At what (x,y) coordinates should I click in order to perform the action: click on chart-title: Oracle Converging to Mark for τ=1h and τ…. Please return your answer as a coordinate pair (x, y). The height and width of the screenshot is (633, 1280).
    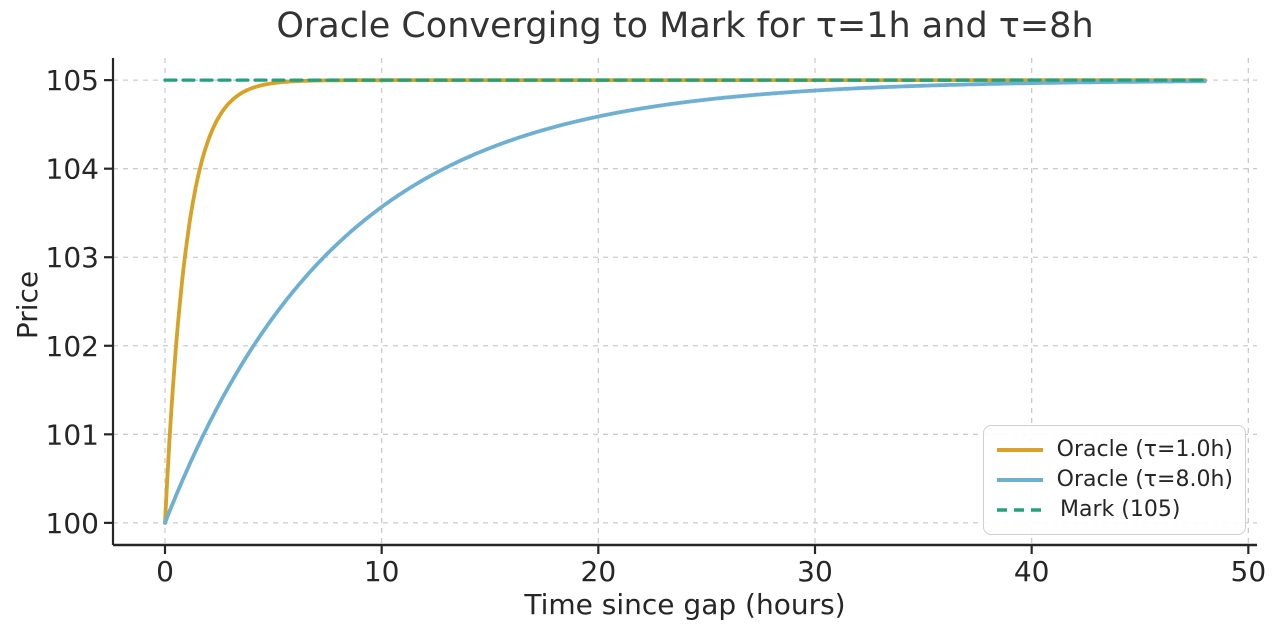
    Looking at the image, I should click on (685, 26).